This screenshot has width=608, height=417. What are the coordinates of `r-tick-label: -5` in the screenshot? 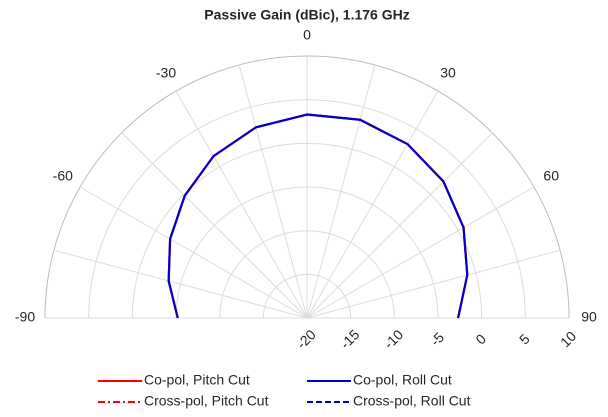 It's located at (437, 339).